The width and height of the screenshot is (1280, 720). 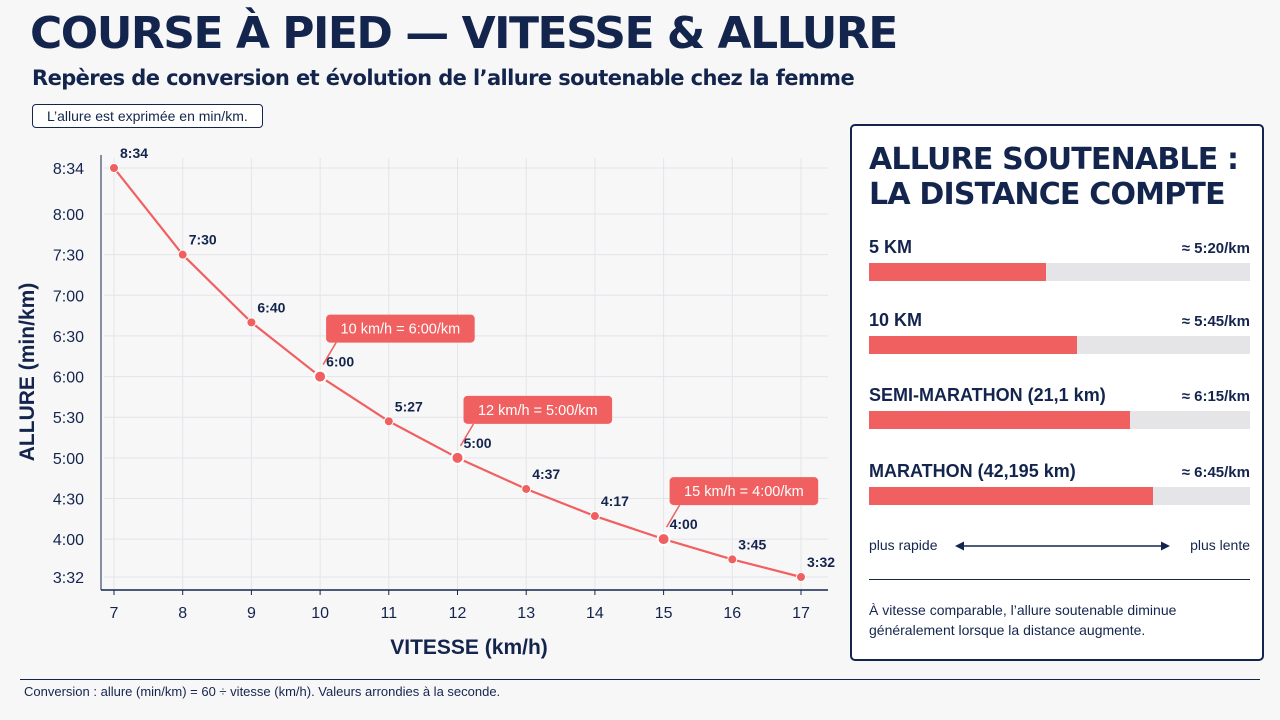 What do you see at coordinates (203, 240) in the screenshot?
I see `data-label: 7:30` at bounding box center [203, 240].